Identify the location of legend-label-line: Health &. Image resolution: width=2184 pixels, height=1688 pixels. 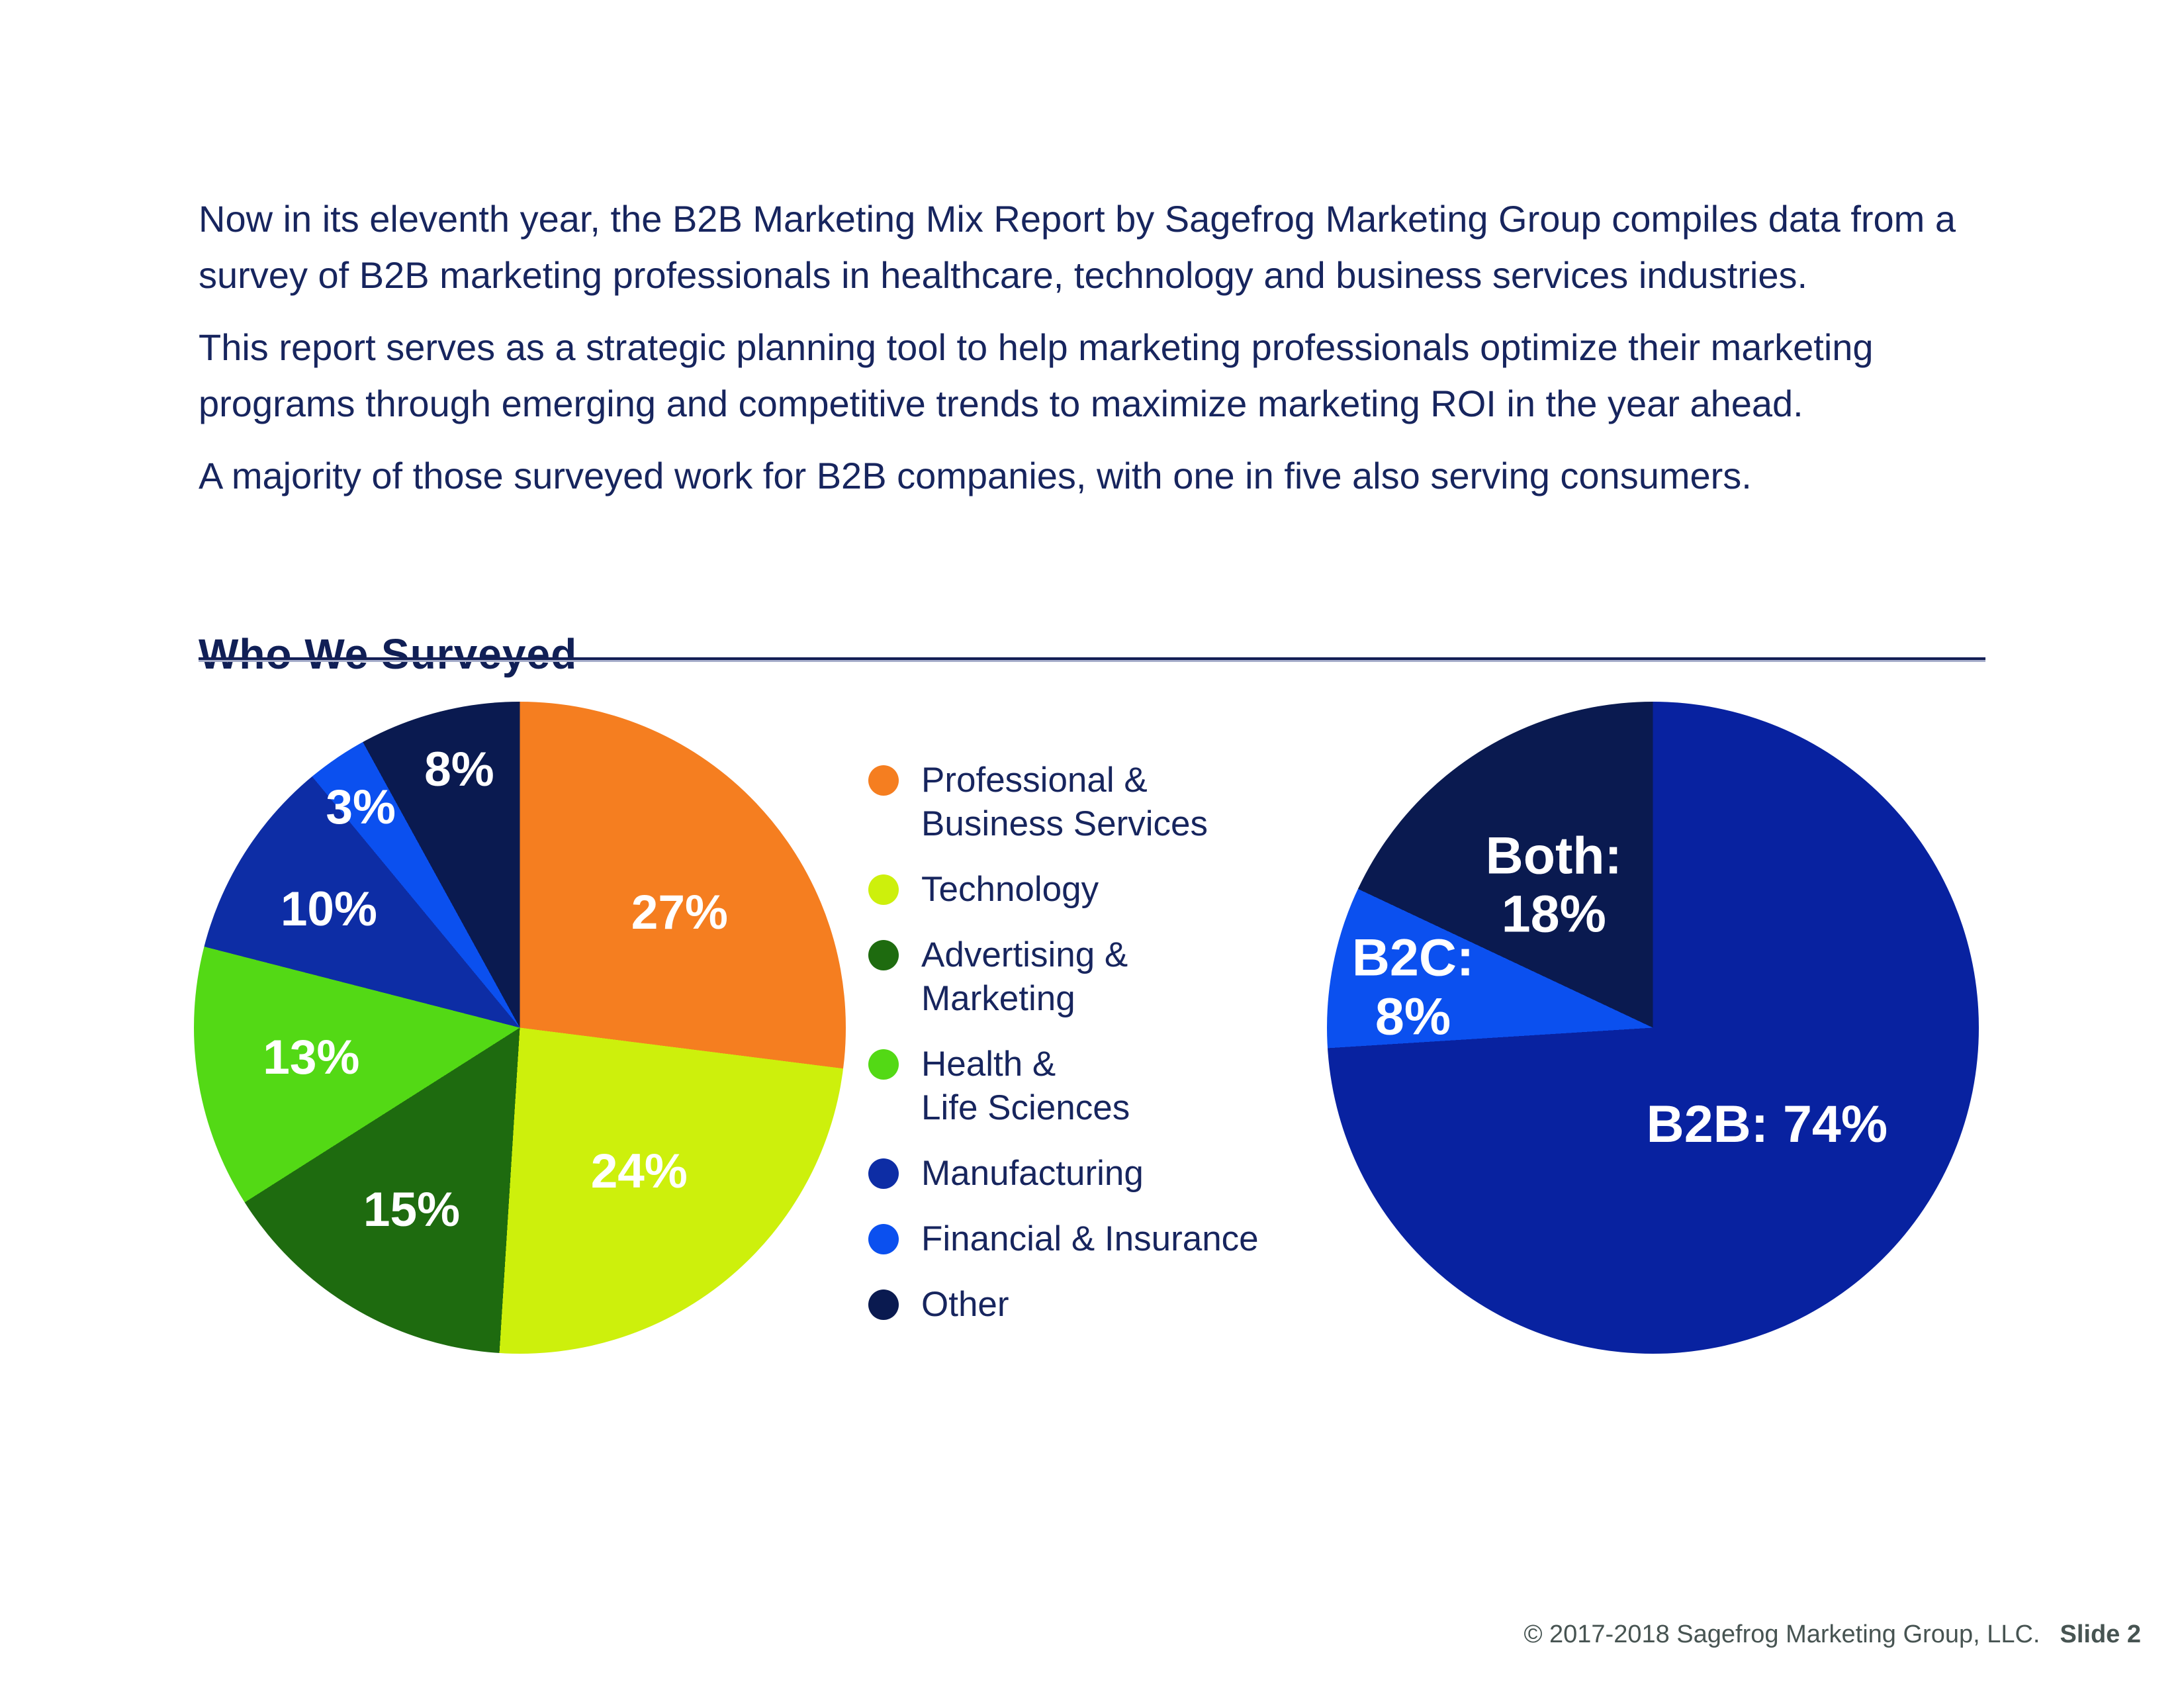
(988, 1064).